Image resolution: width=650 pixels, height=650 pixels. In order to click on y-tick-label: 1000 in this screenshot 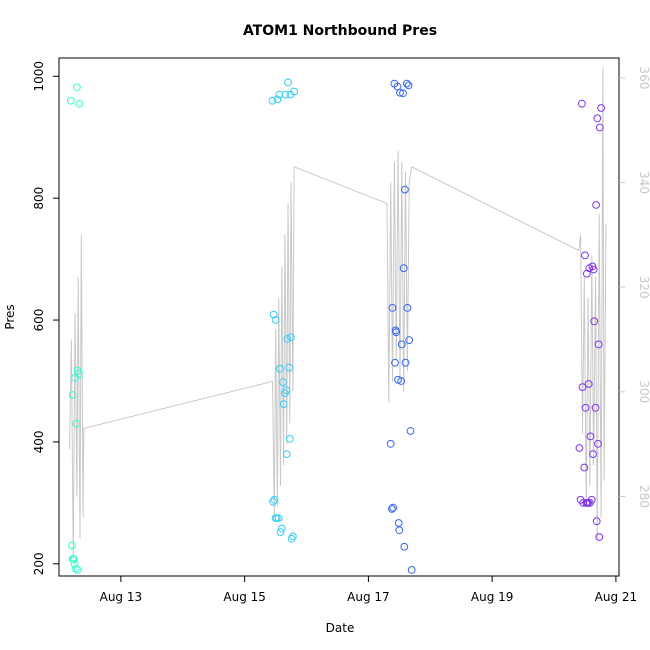, I will do `click(39, 76)`.